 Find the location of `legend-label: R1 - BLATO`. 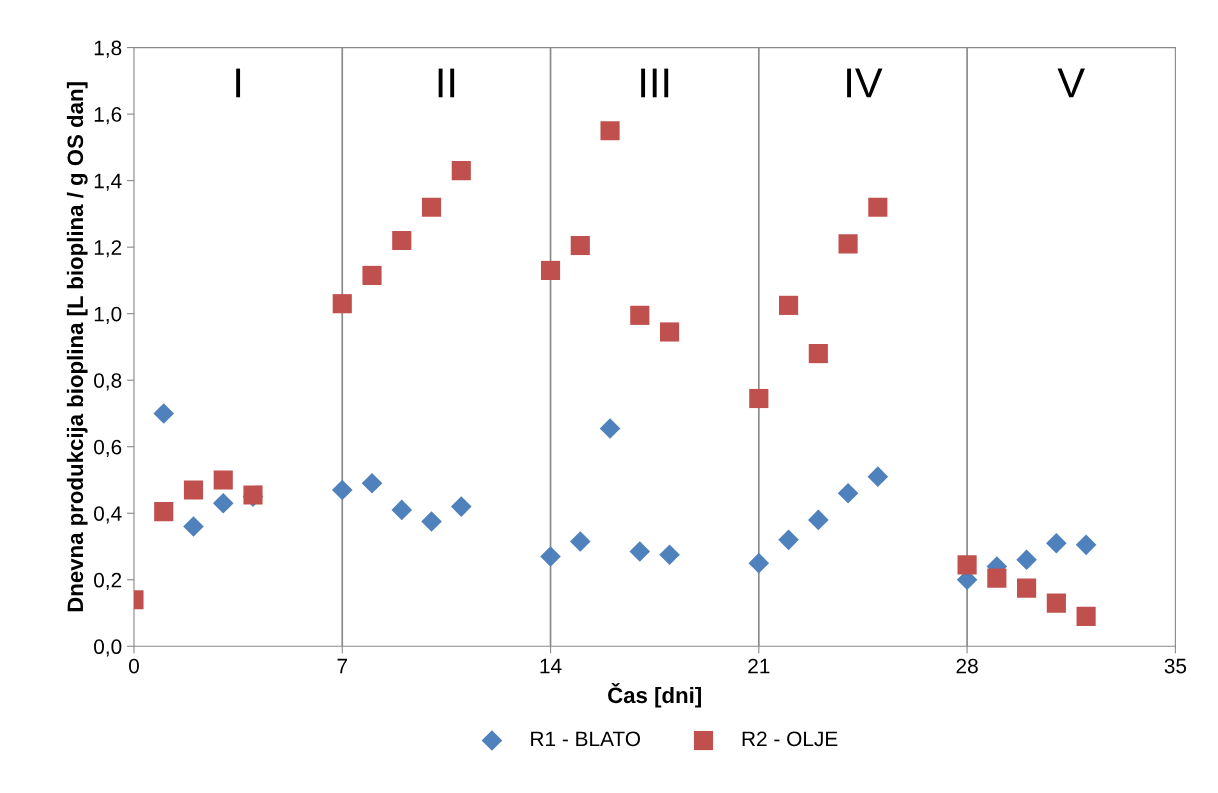

legend-label: R1 - BLATO is located at coordinates (585, 739).